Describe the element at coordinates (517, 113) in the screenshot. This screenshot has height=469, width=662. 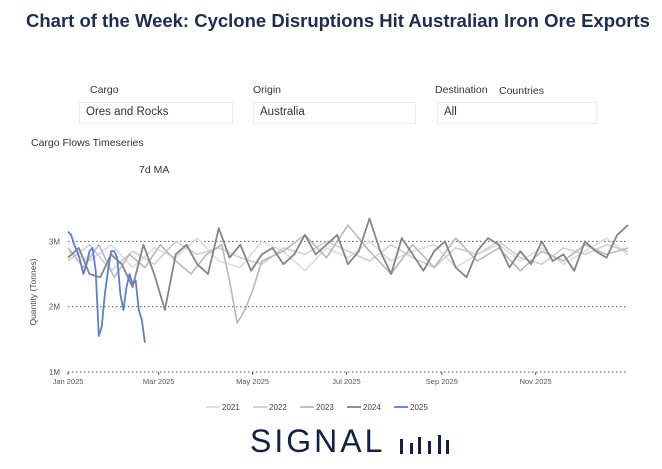
I see `destination-filter-select: All` at that location.